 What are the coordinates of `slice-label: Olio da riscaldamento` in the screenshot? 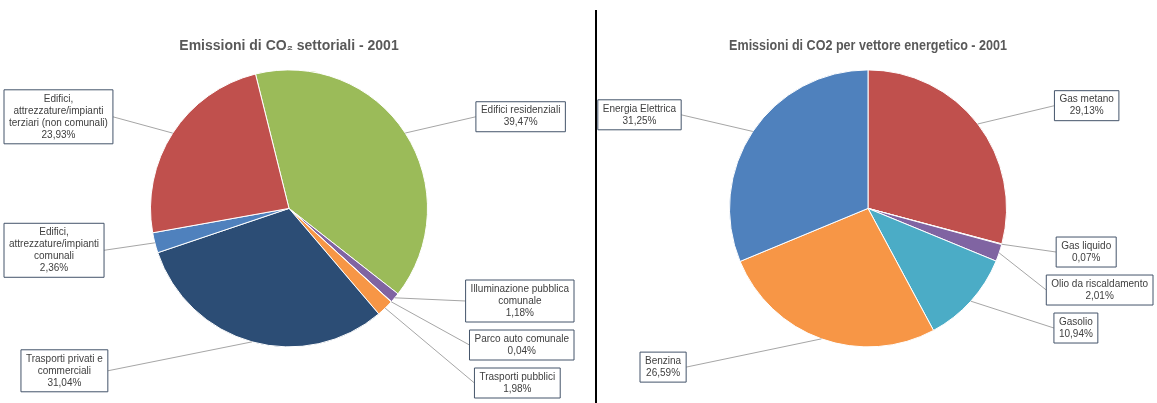 It's located at (1100, 283).